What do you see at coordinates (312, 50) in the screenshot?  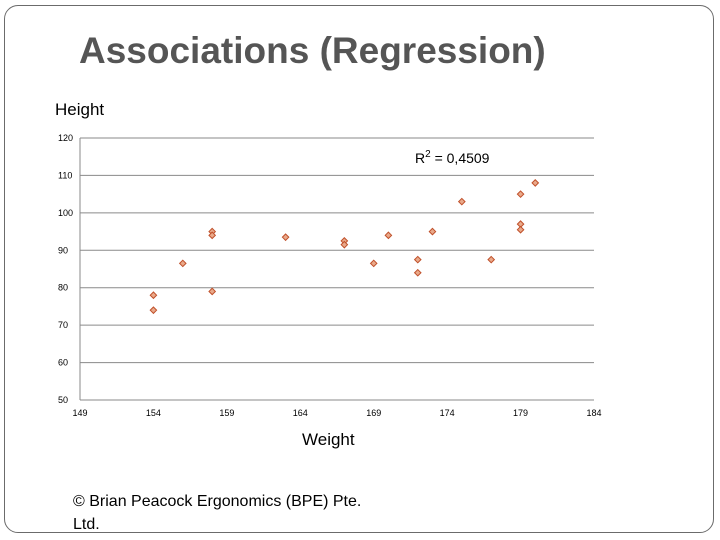 I see `slide-title: Associations (Regression)` at bounding box center [312, 50].